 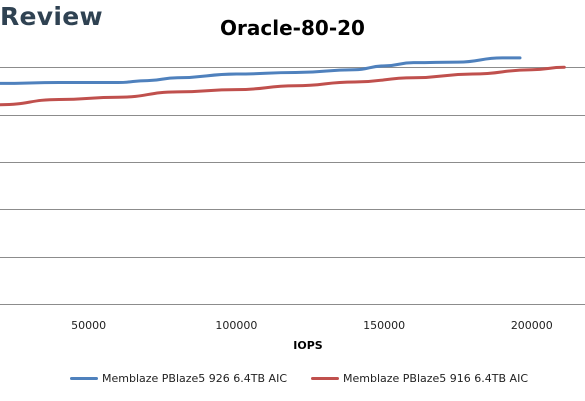 I want to click on chart-title: Oracle-80-20, so click(x=292, y=28).